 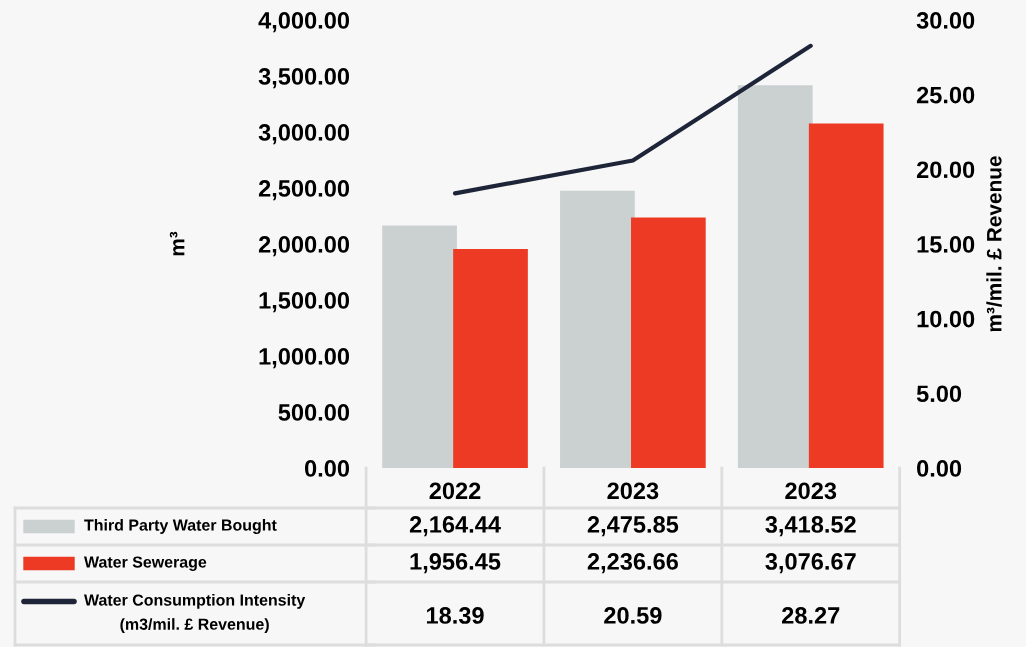 I want to click on y2-tick-label: 20.00, so click(x=945, y=170).